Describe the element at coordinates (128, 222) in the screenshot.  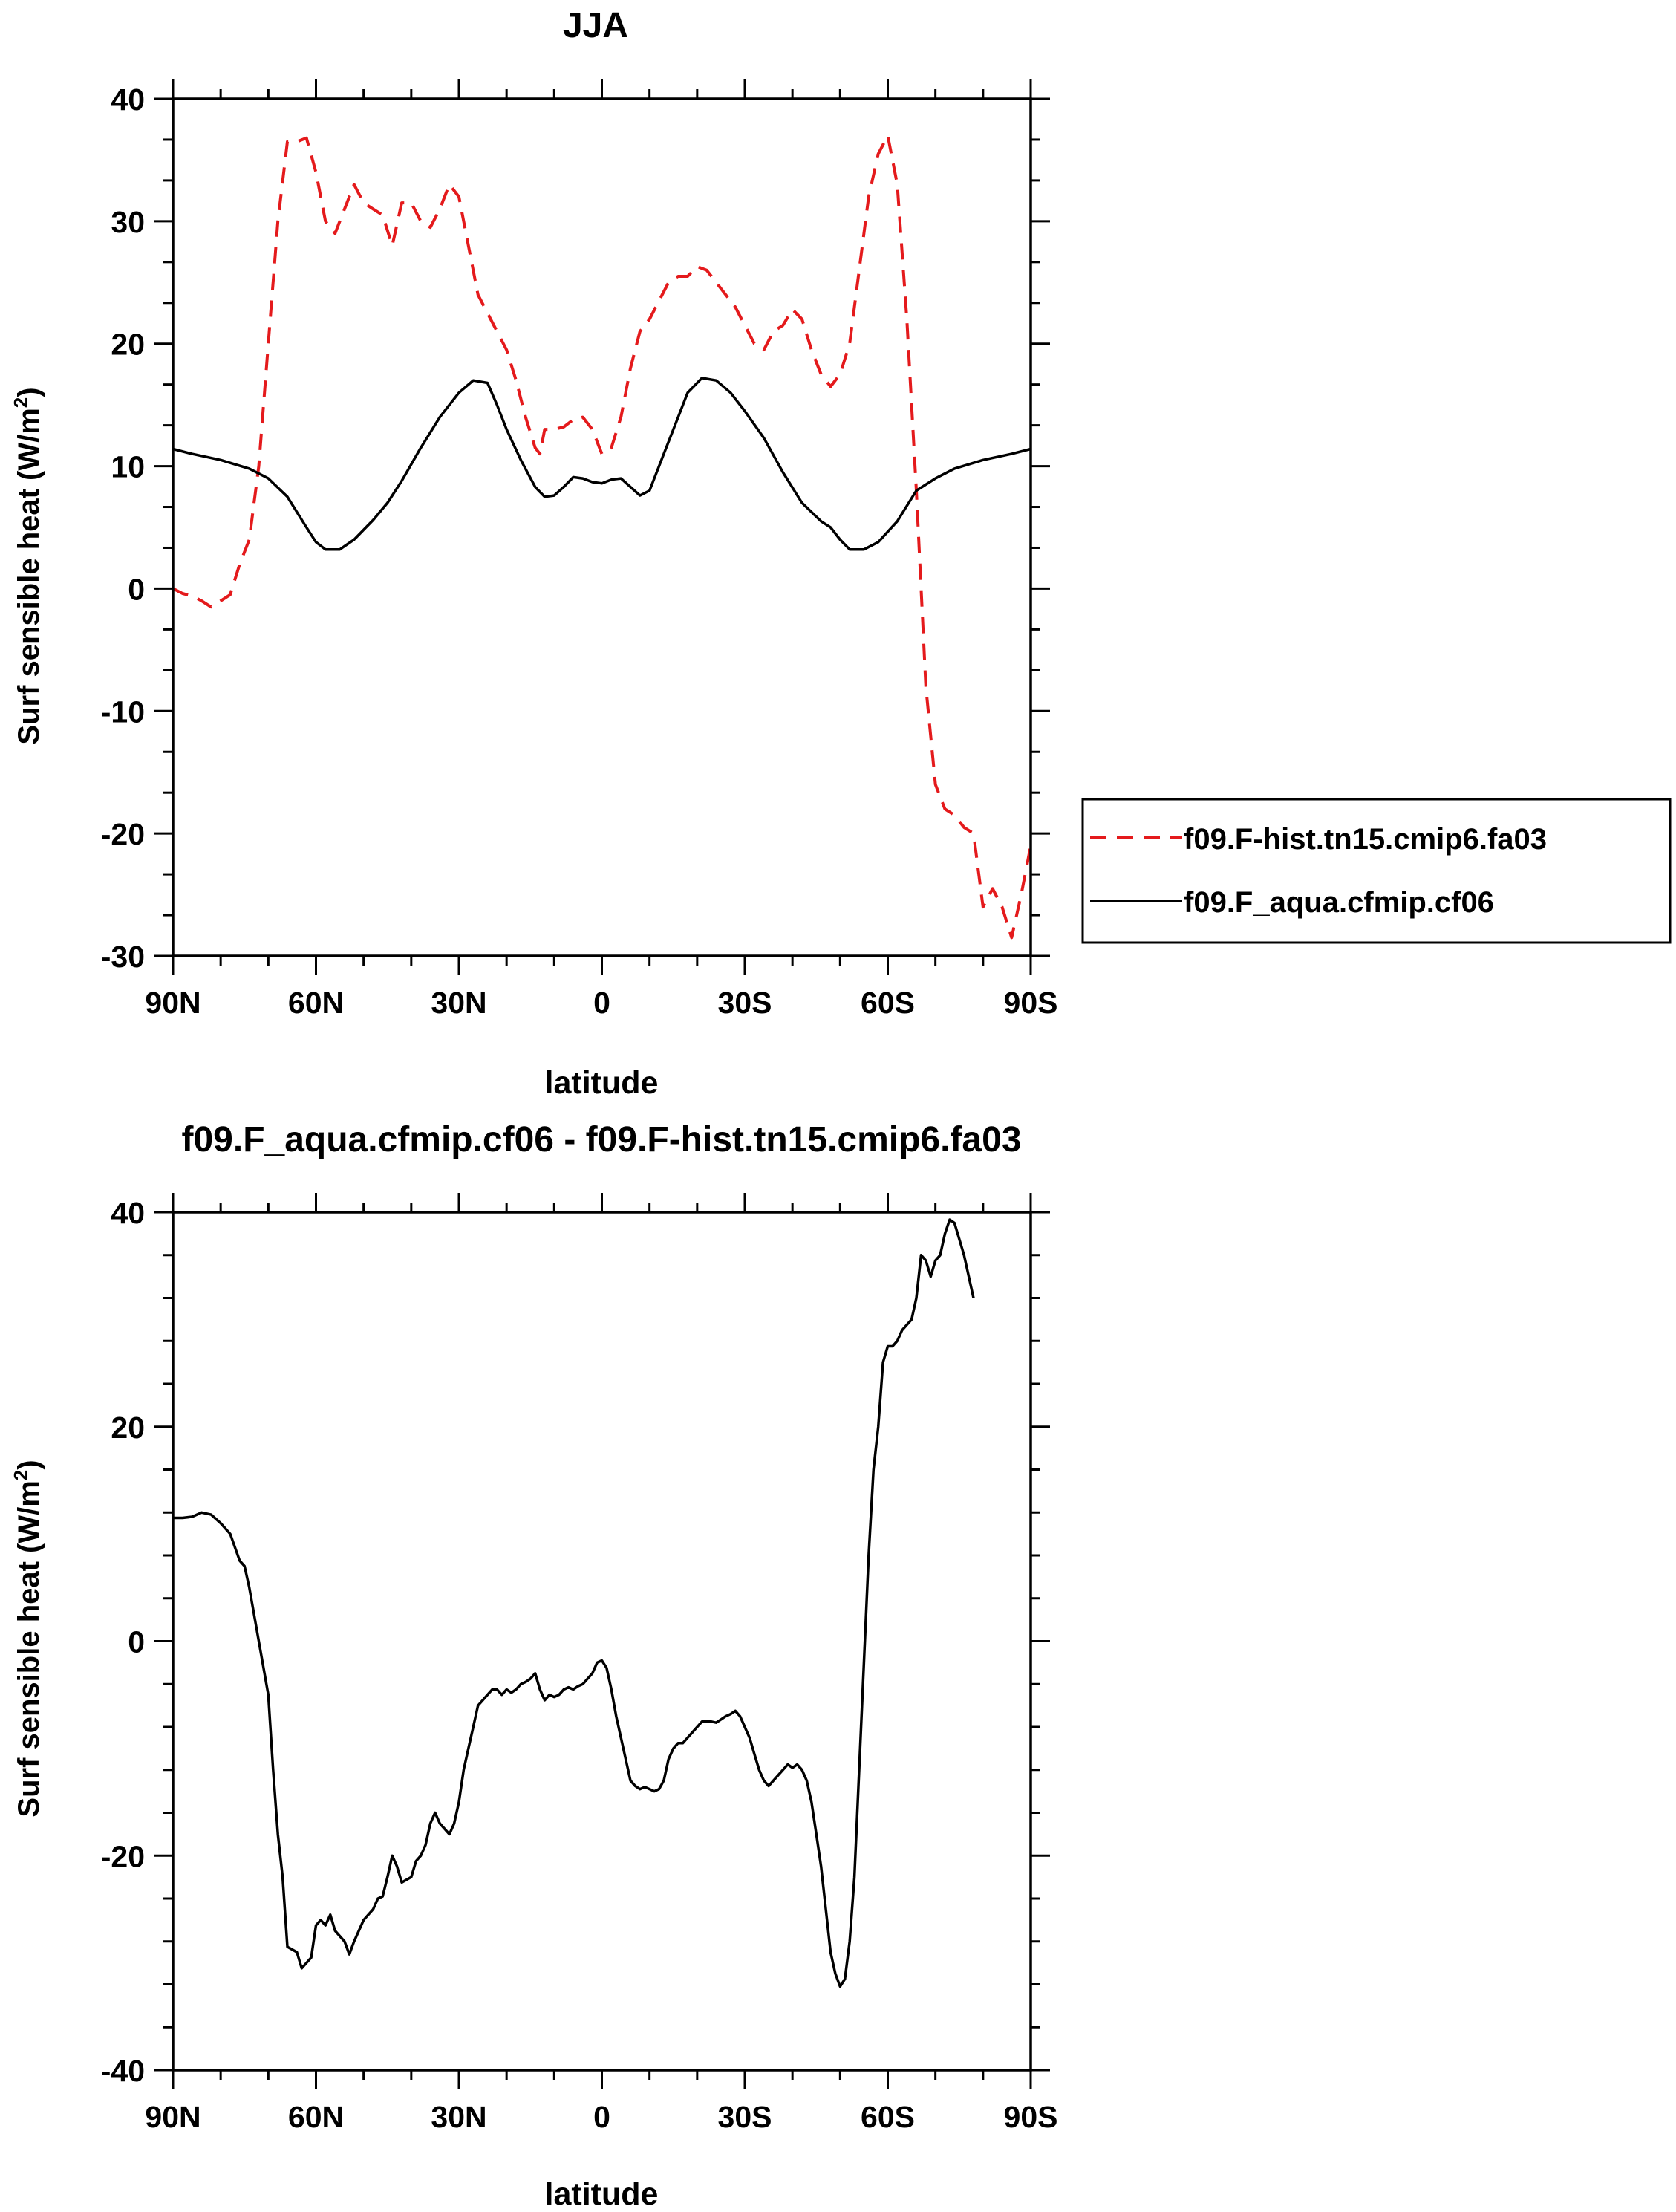
I see `top-y-tick-label: 30` at that location.